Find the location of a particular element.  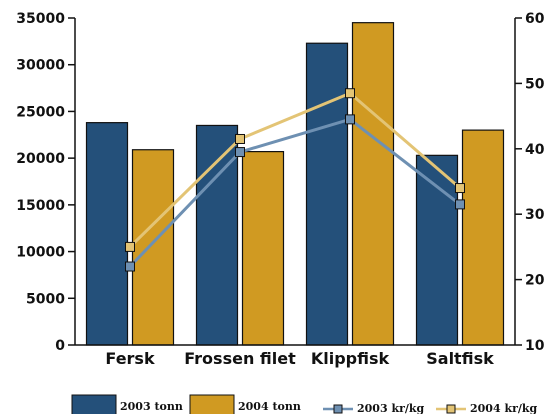

legend-label-2003-kr-kg: 2003 kr/kg is located at coordinates (391, 408).